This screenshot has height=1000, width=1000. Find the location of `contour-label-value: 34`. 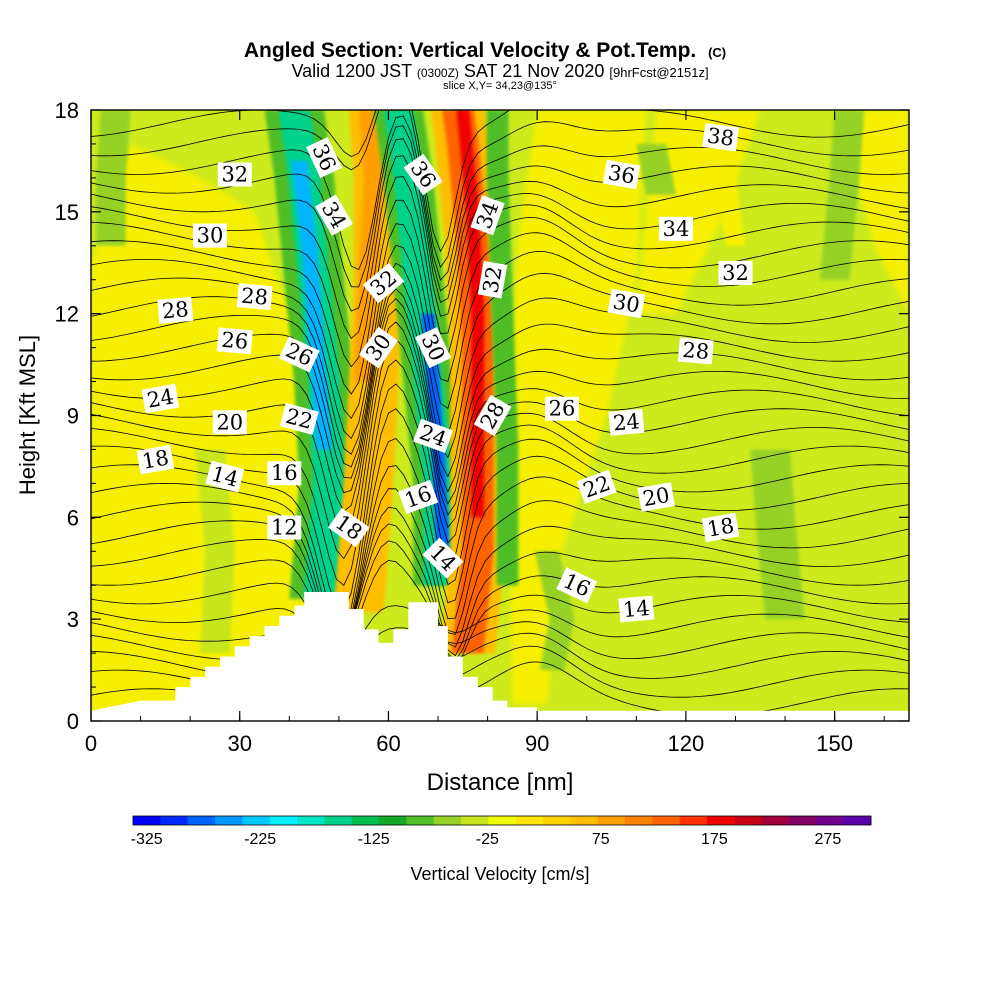

contour-label-value: 34 is located at coordinates (676, 229).